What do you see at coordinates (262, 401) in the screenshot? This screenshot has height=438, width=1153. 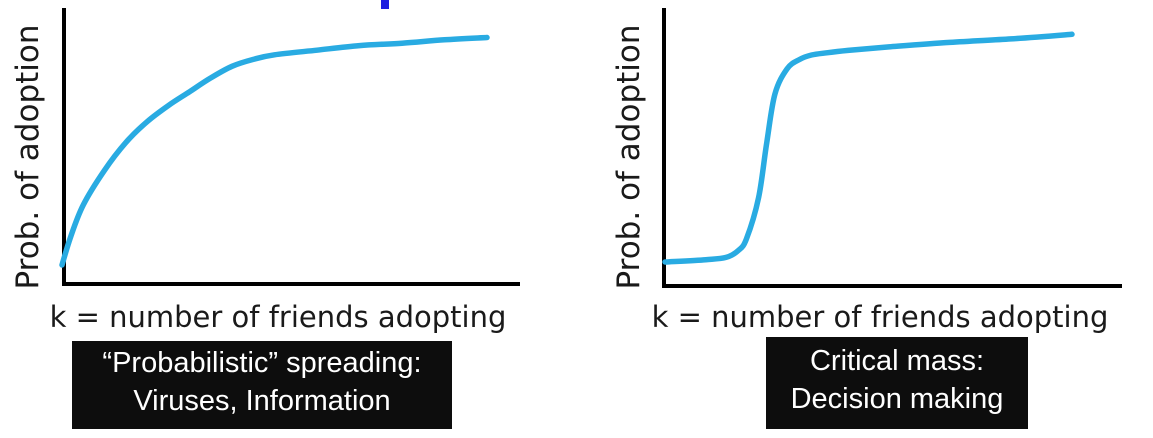 I see `caption-line-2: Viruses, Information` at bounding box center [262, 401].